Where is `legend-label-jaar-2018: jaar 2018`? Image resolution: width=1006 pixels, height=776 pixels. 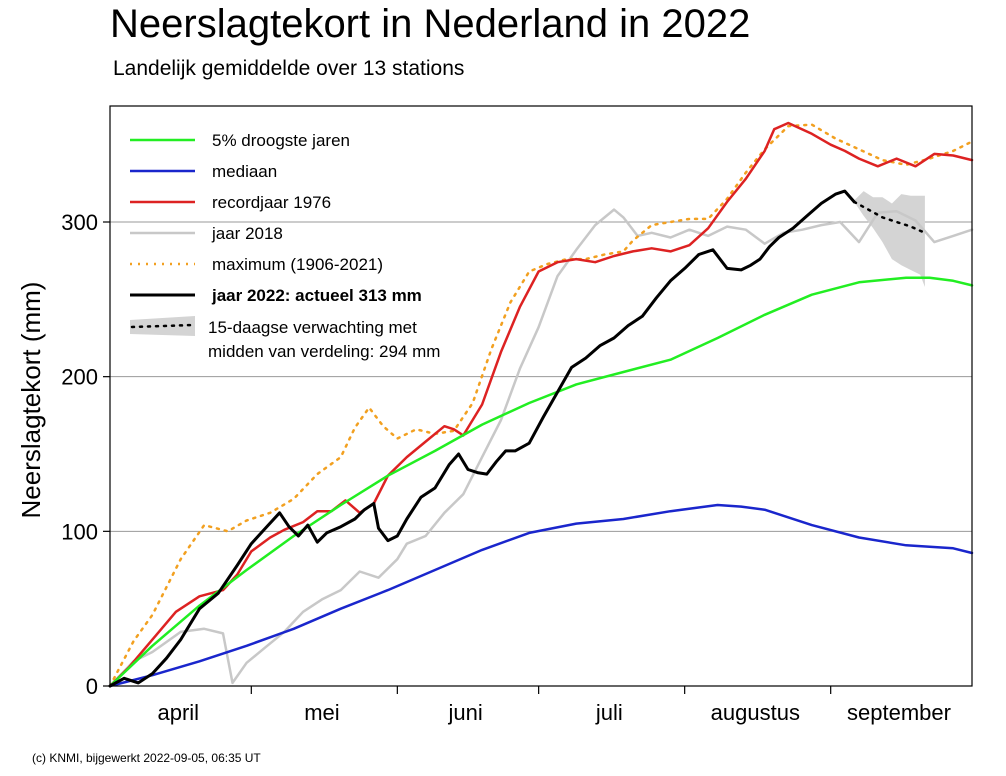 legend-label-jaar-2018: jaar 2018 is located at coordinates (247, 233).